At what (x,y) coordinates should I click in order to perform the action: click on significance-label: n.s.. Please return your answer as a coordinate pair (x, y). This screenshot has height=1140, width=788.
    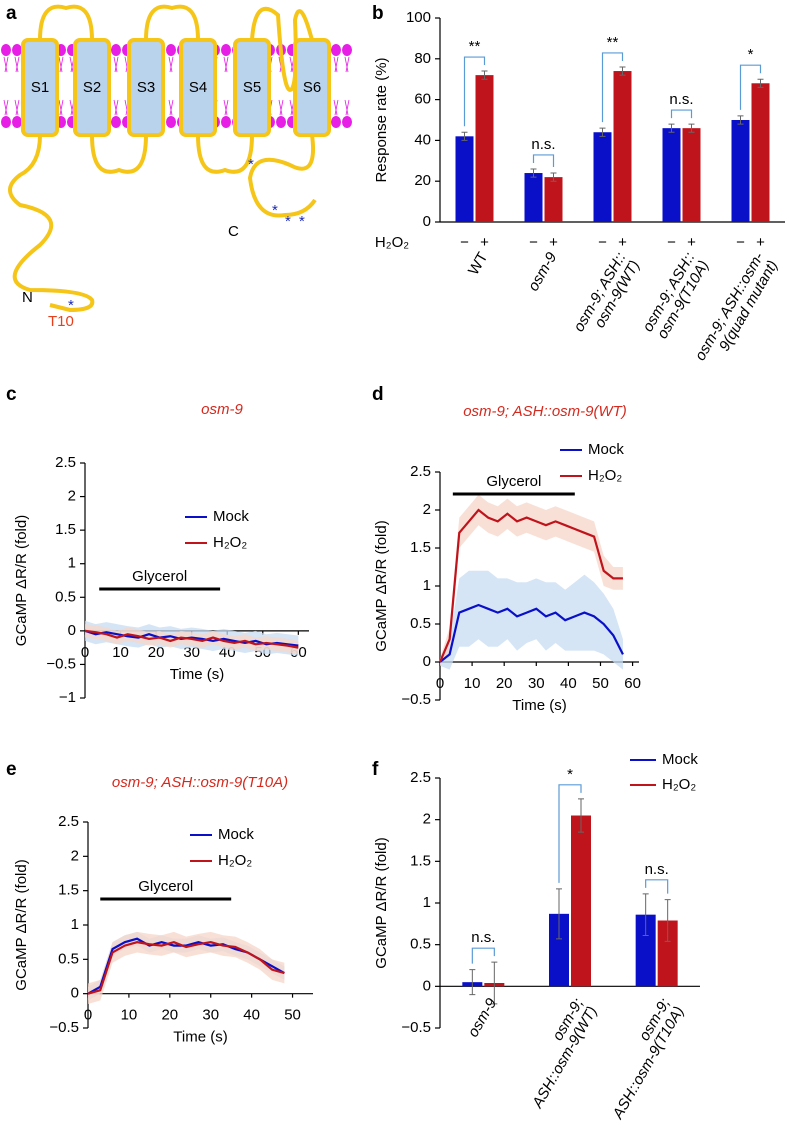
    Looking at the image, I should click on (543, 144).